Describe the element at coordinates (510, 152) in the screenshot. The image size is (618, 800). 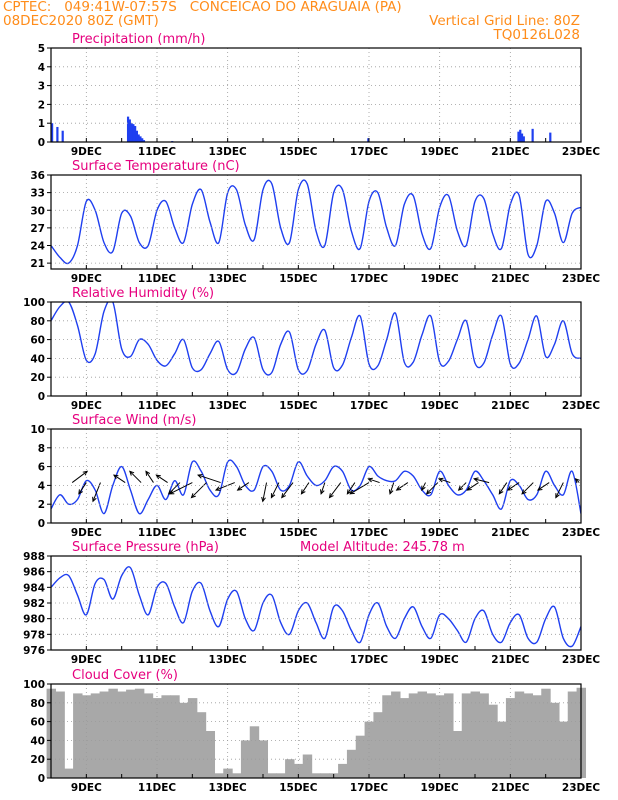
I see `precip-xtick-label: 21DEC` at that location.